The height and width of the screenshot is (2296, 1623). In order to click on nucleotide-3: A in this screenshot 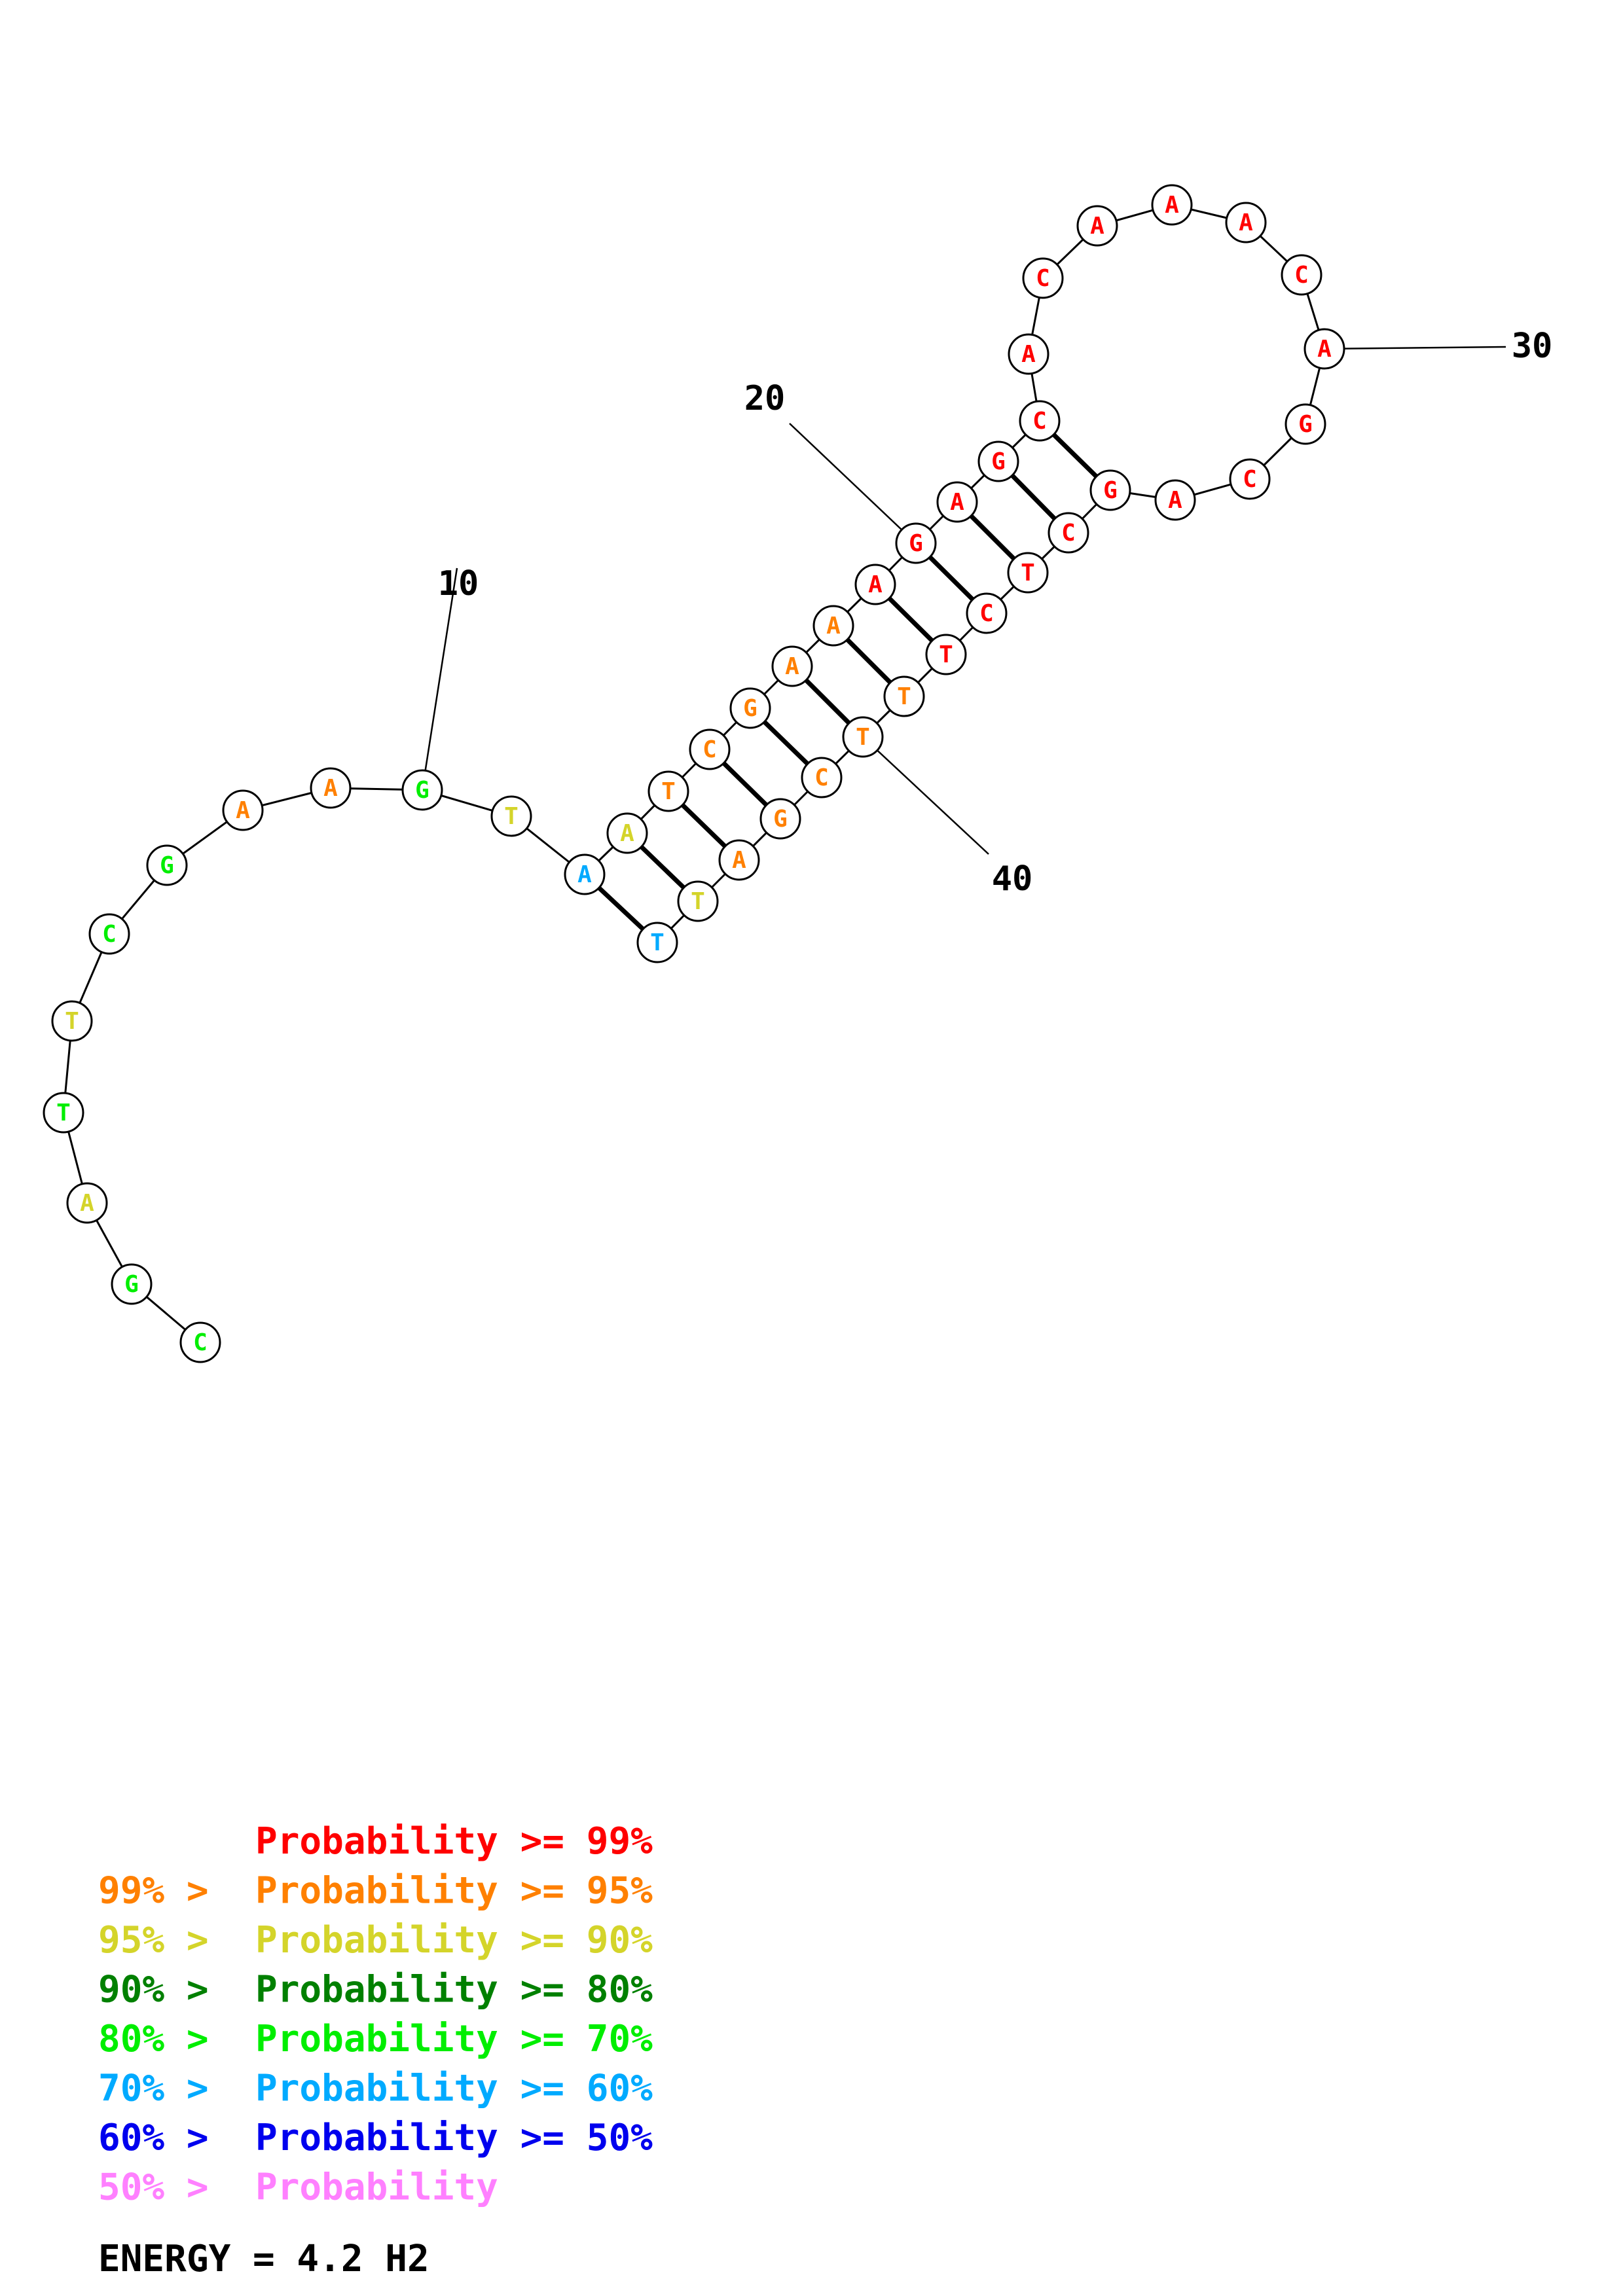, I will do `click(87, 1203)`.